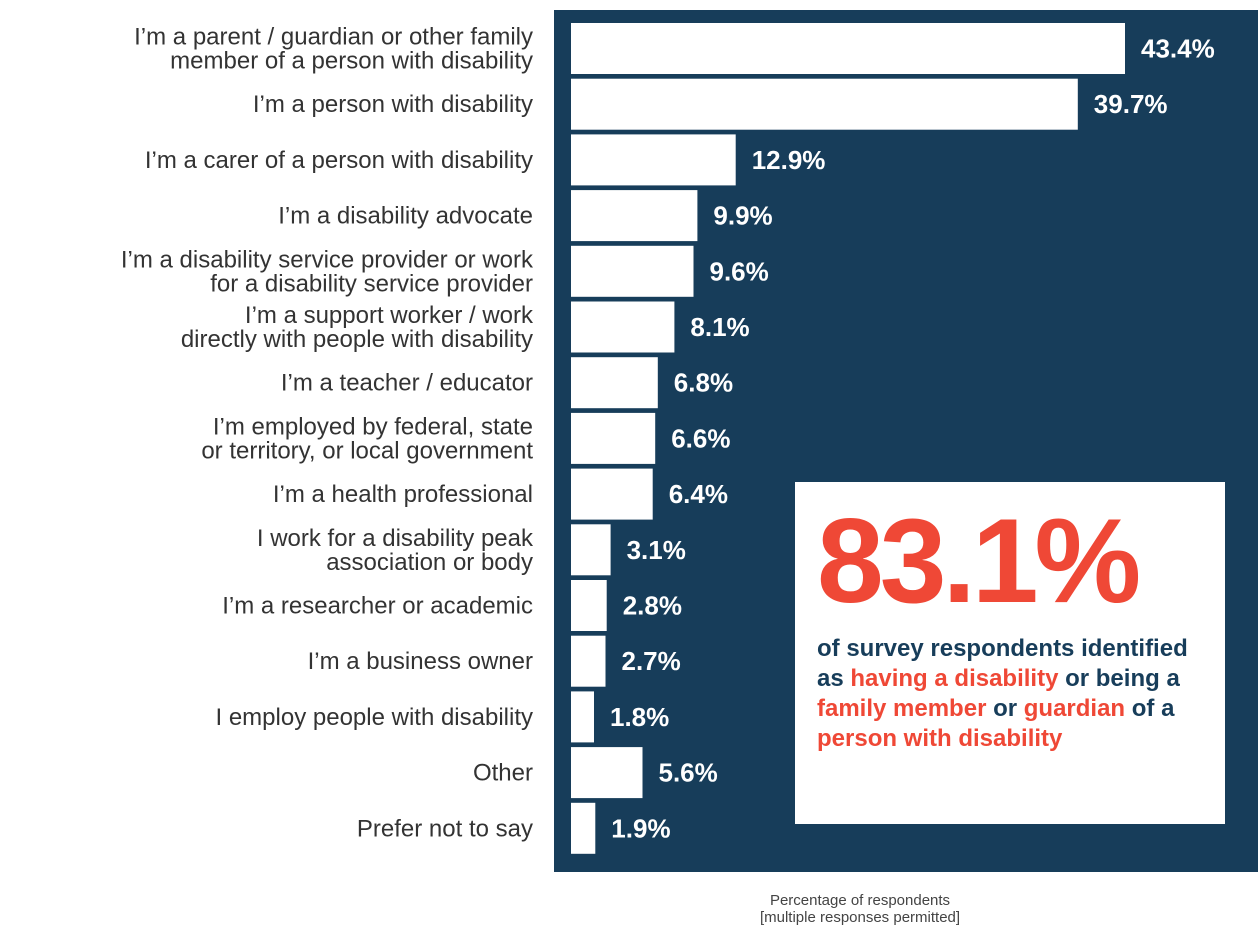  What do you see at coordinates (367, 450) in the screenshot?
I see `category-label: or territory, or local government` at bounding box center [367, 450].